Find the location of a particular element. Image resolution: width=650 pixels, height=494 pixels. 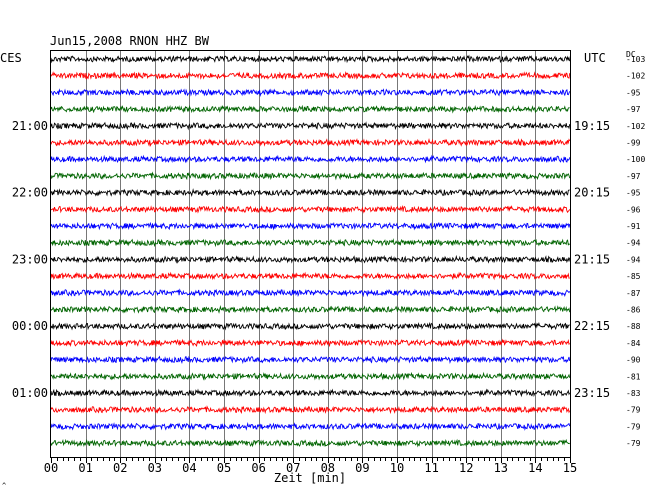

dc-offset-label: -103 is located at coordinates (635, 59).